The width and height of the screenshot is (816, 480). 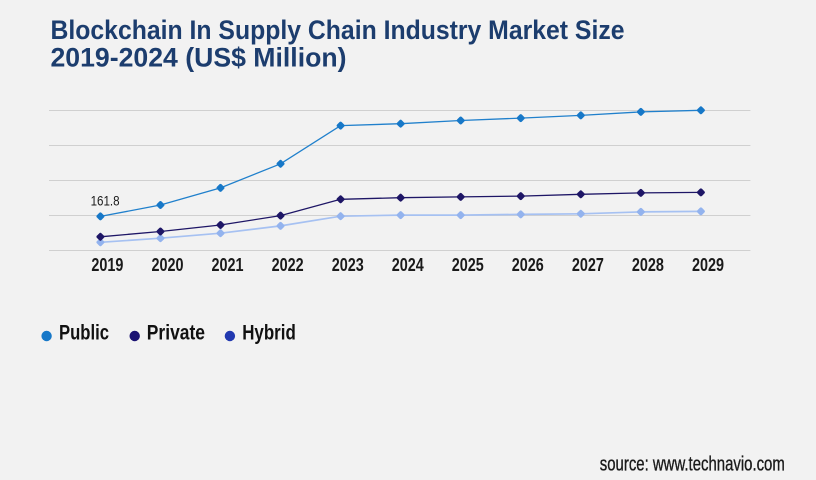 I want to click on svg-text: 161.8, so click(x=105, y=201).